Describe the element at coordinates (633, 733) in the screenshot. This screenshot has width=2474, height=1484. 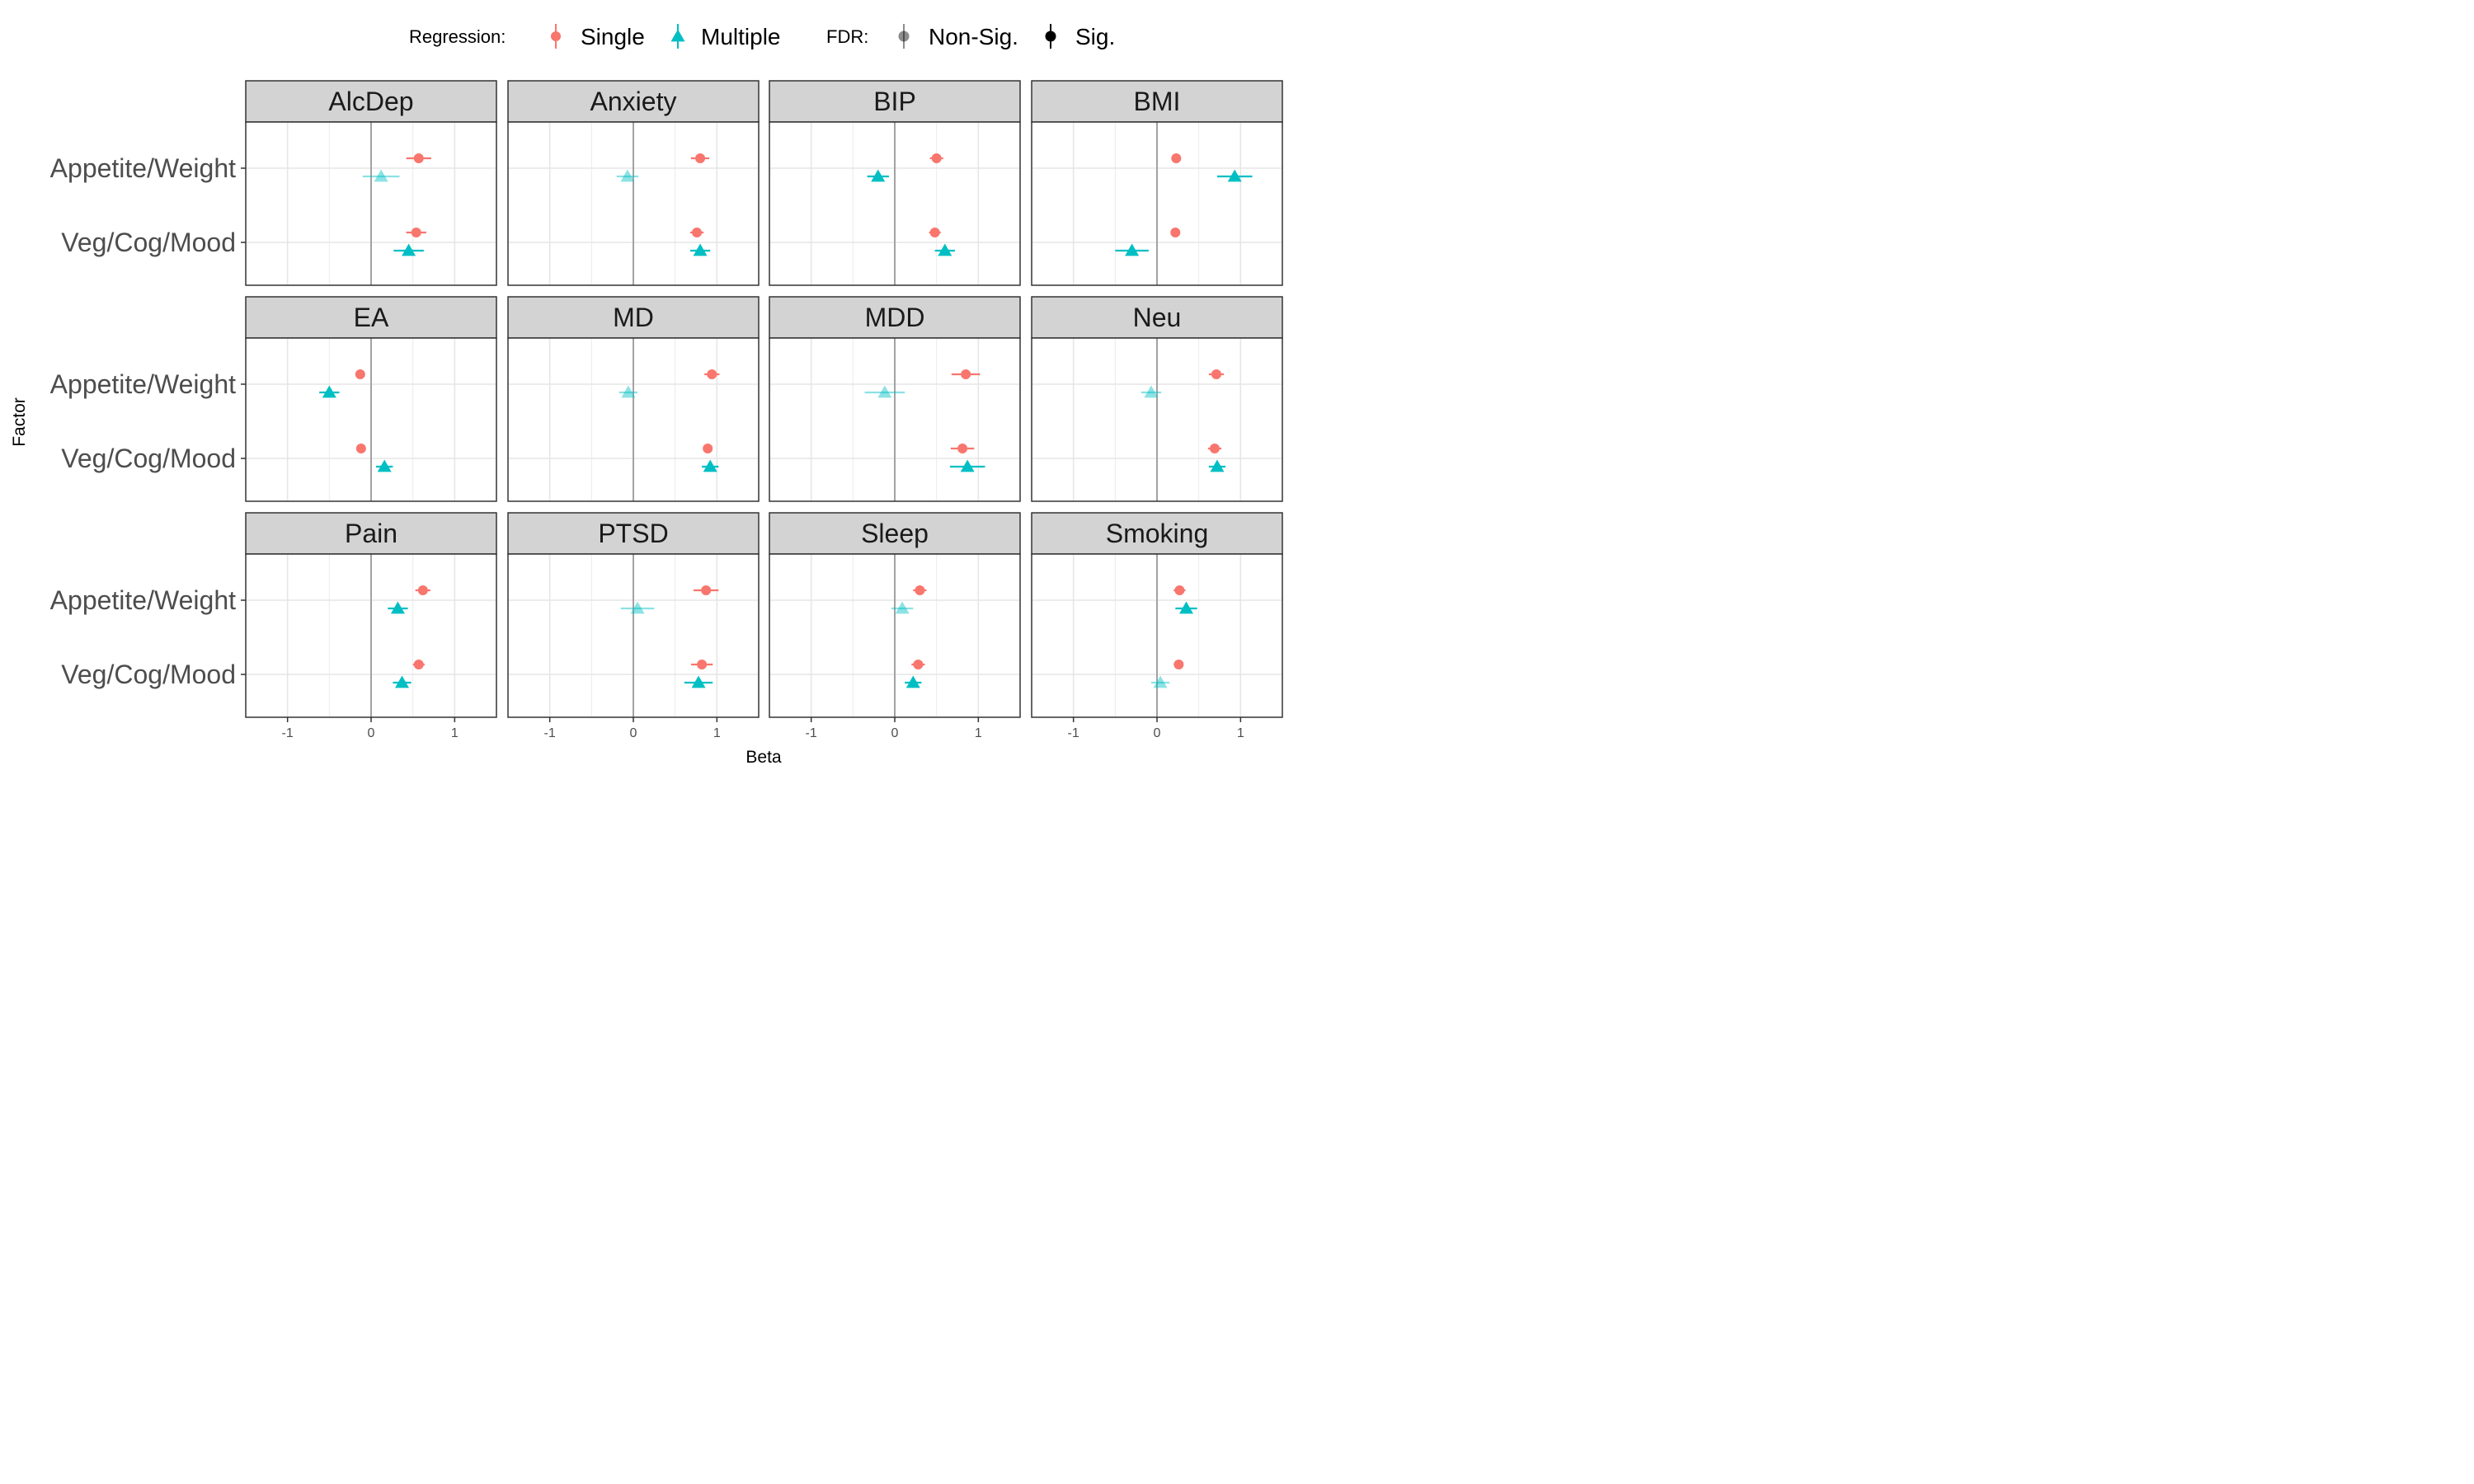
I see `x-tick-label: 0` at that location.